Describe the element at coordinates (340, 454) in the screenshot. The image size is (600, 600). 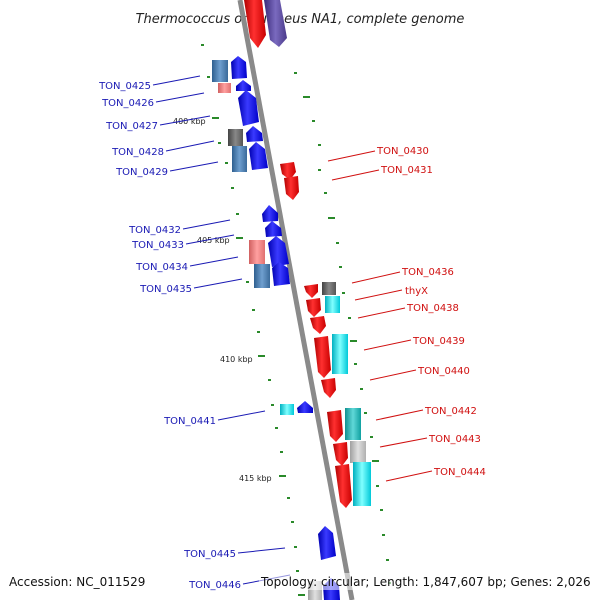
I see `gene-0443-arrow` at that location.